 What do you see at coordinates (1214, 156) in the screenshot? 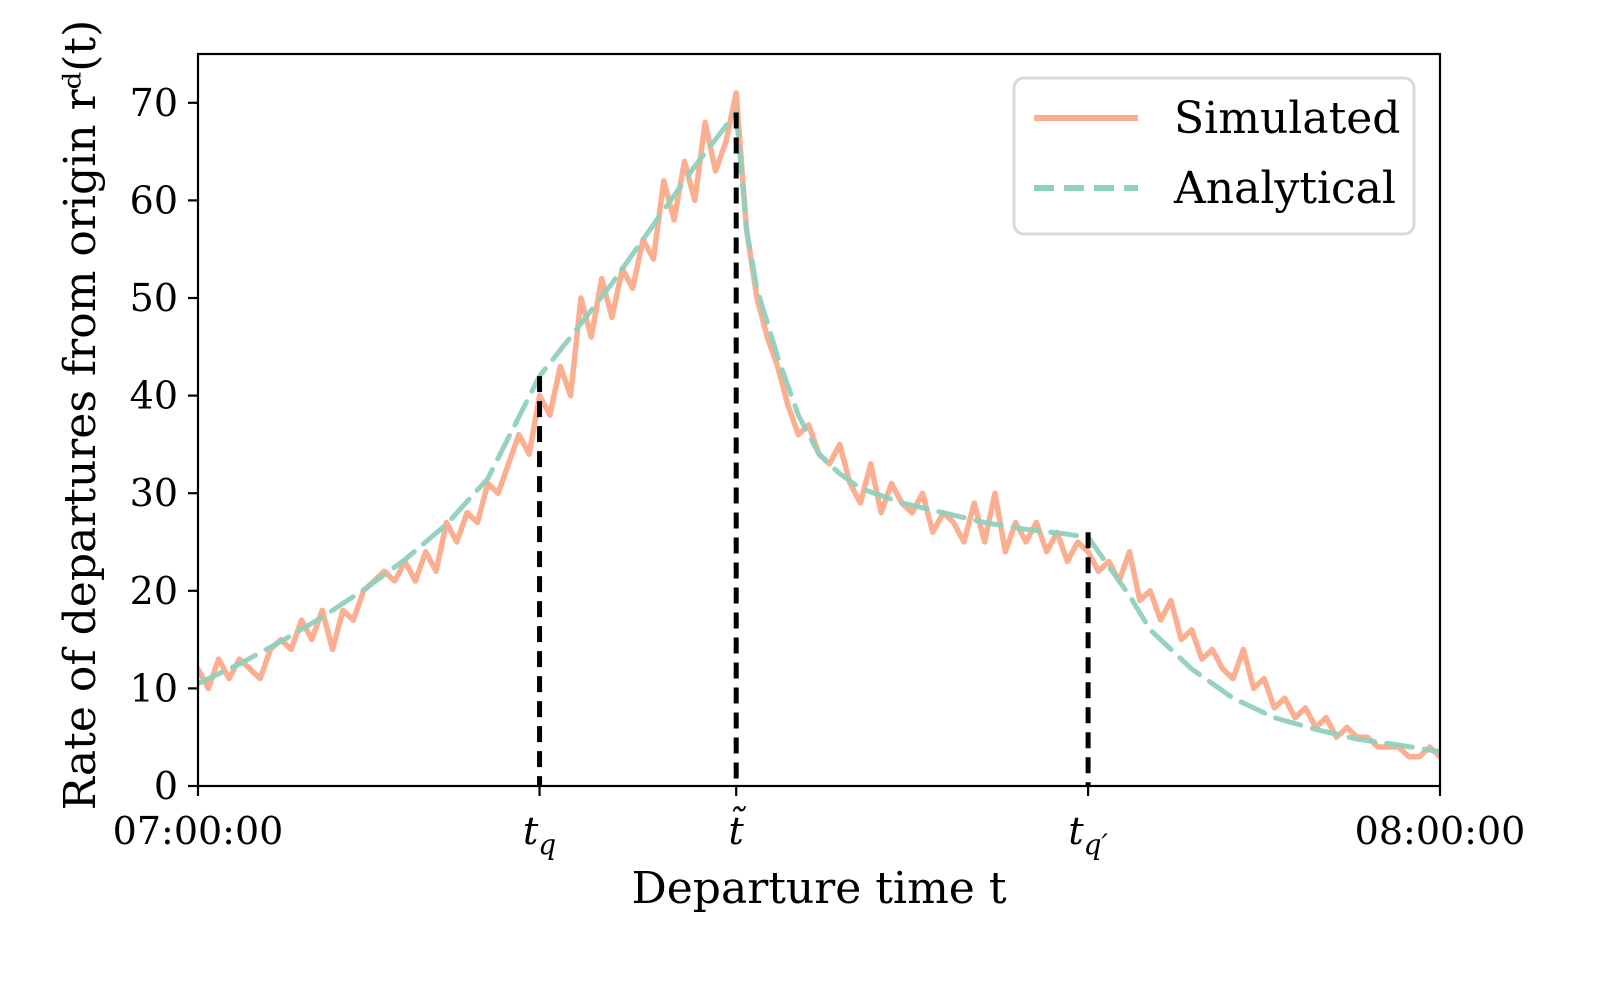
I see `legend: Simulated Analytical` at bounding box center [1214, 156].